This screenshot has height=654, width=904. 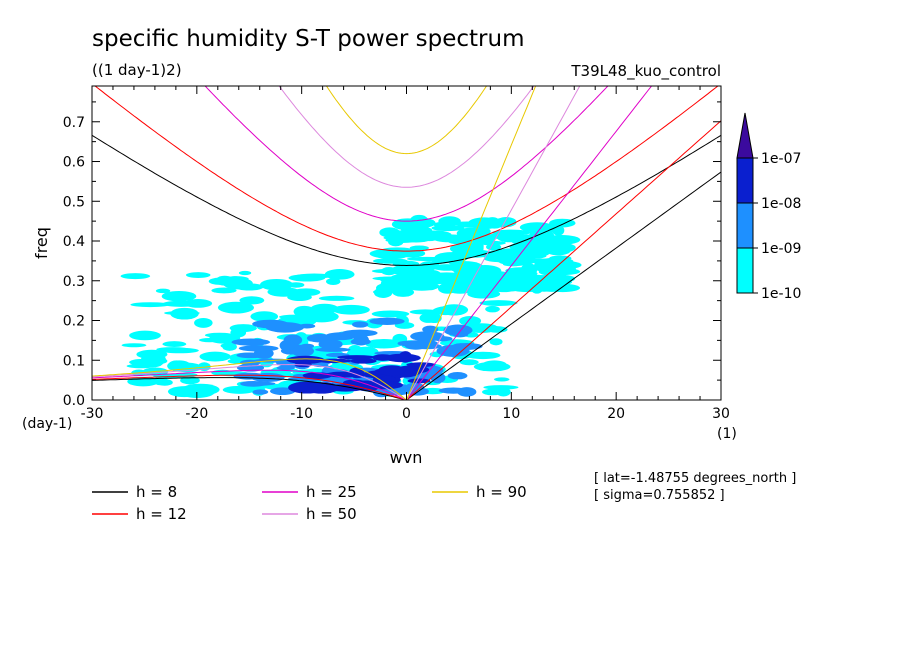 What do you see at coordinates (721, 414) in the screenshot?
I see `x-tick-label: 30` at bounding box center [721, 414].